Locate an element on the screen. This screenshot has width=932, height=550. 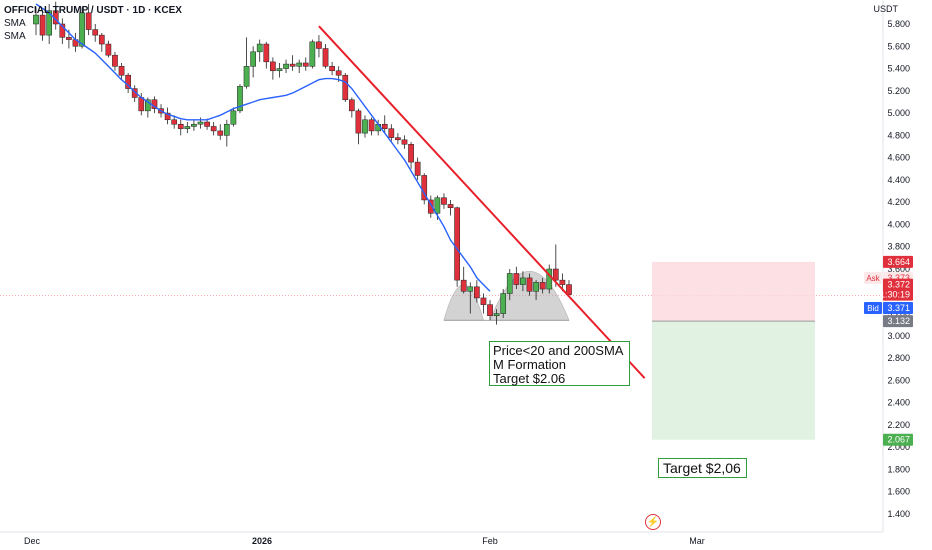
ask-badge-tag-bg is located at coordinates (873, 277).